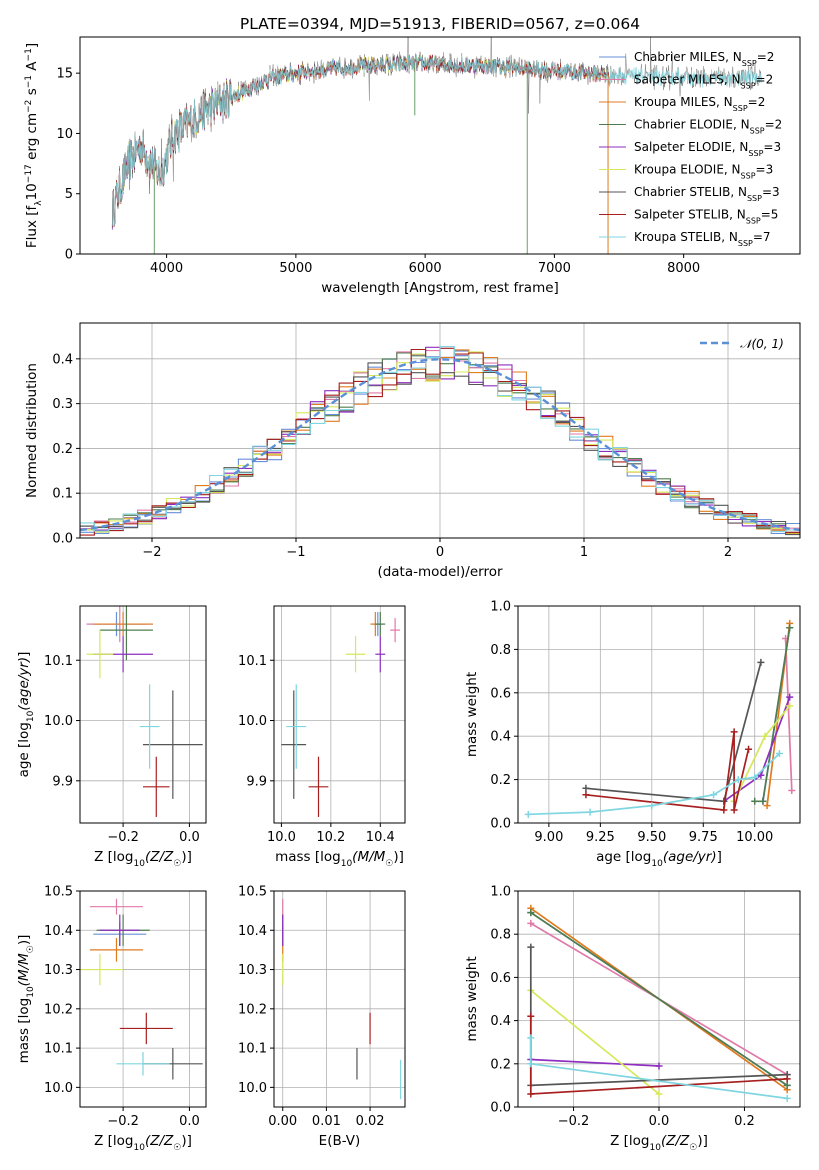 Image resolution: width=819 pixels, height=1170 pixels. I want to click on model-spectrum-salpeter_elodie, so click(360, 142).